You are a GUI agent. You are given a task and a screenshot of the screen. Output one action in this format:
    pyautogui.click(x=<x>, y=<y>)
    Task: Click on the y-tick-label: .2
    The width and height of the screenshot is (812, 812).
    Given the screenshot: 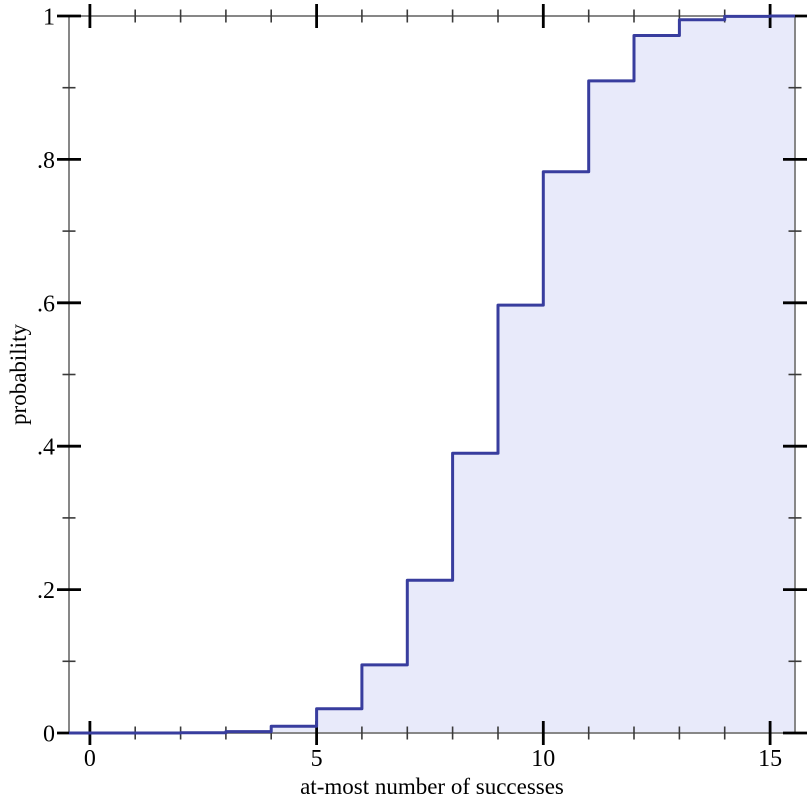 What is the action you would take?
    pyautogui.click(x=46, y=591)
    